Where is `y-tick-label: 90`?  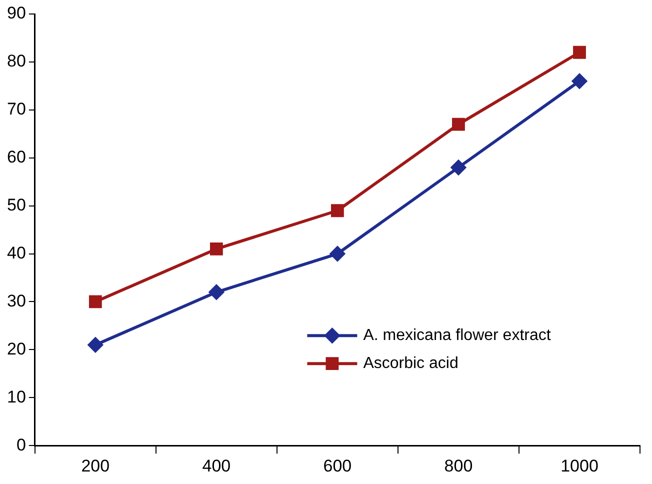
y-tick-label: 90 is located at coordinates (16, 13).